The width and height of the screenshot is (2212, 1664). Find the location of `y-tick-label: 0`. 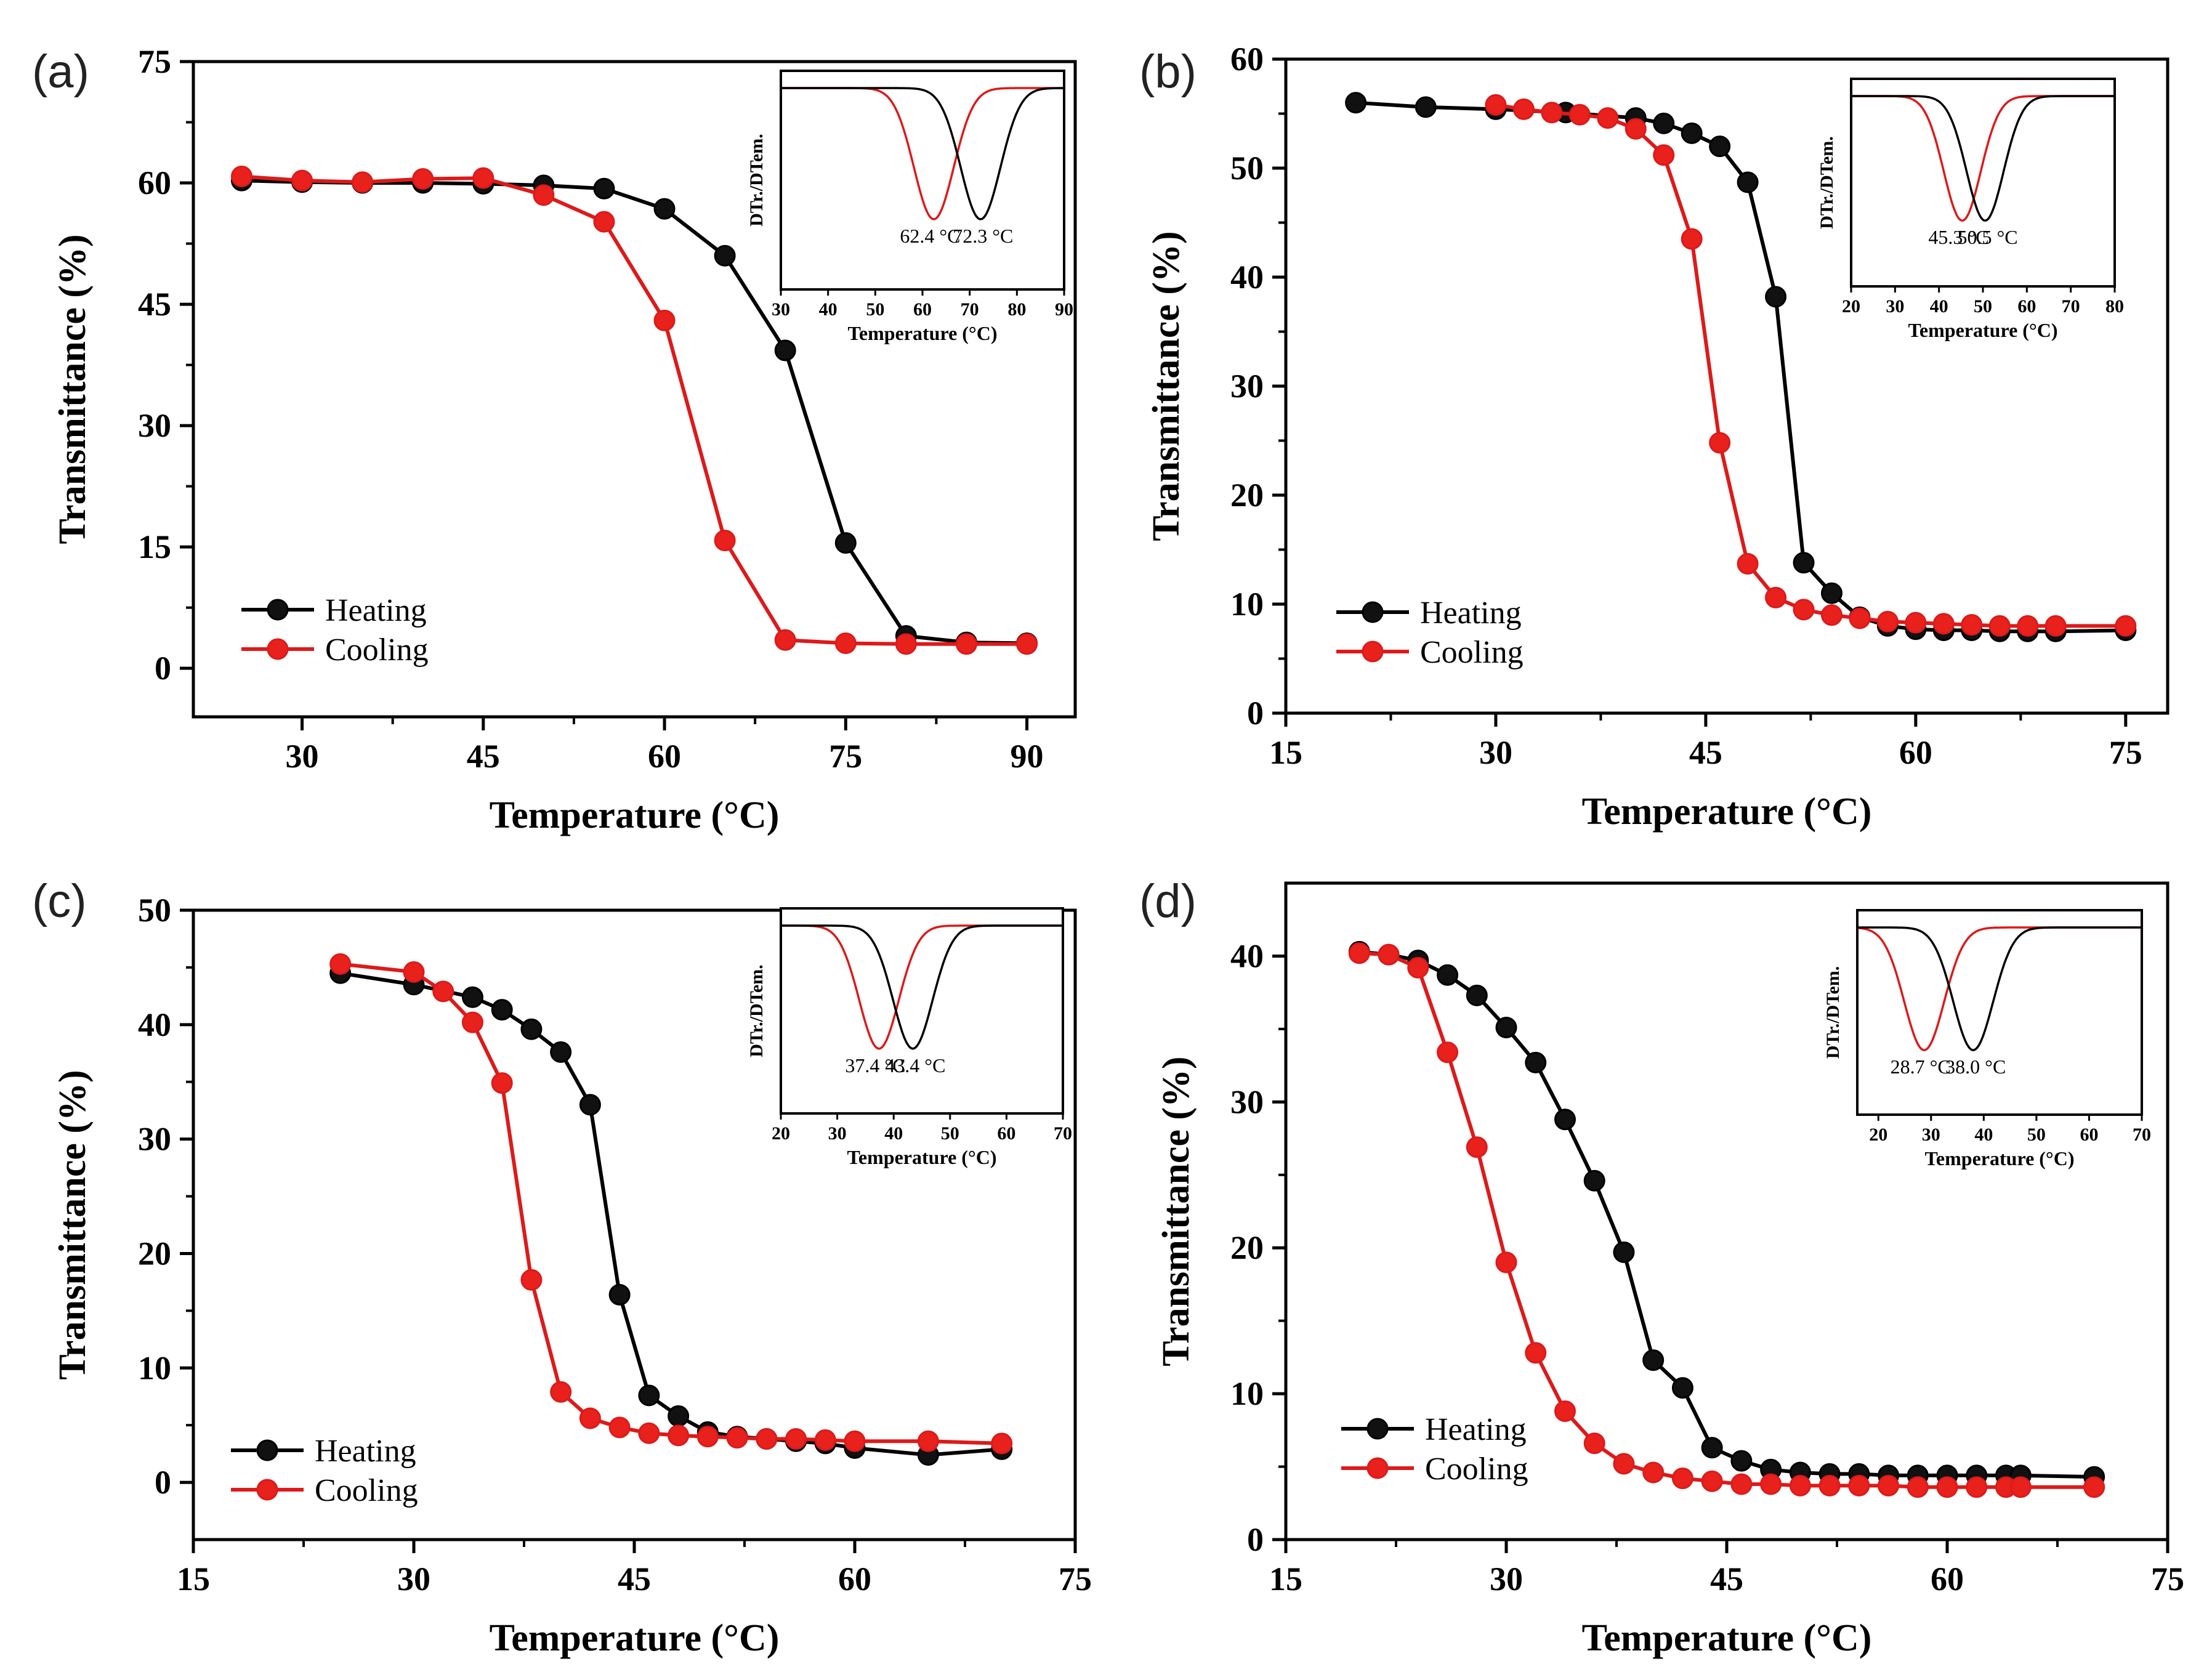

y-tick-label: 0 is located at coordinates (1255, 1539).